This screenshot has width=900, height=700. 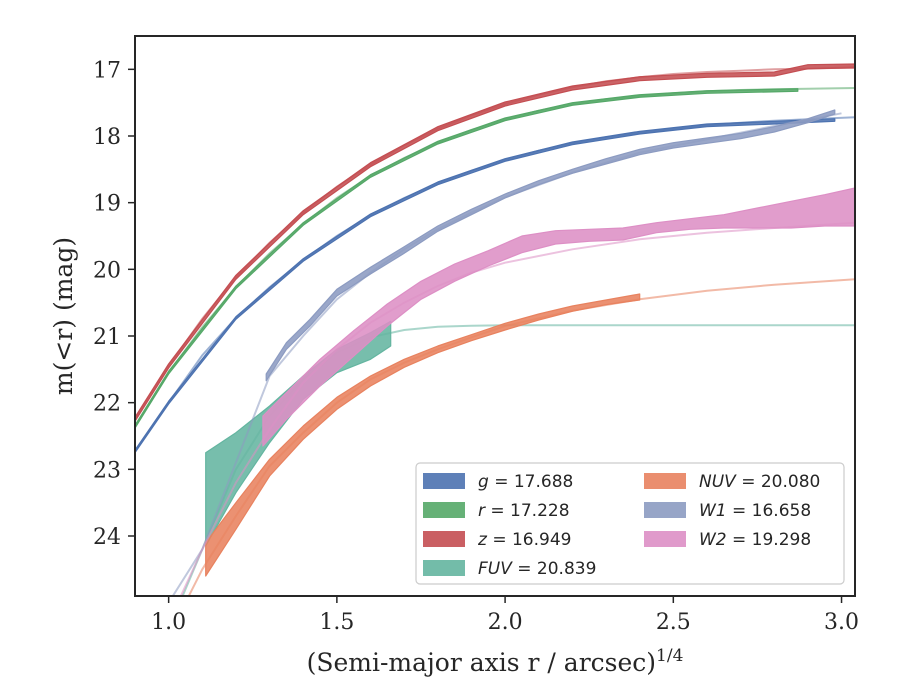 What do you see at coordinates (336, 622) in the screenshot?
I see `x-tick-label: 1.5` at bounding box center [336, 622].